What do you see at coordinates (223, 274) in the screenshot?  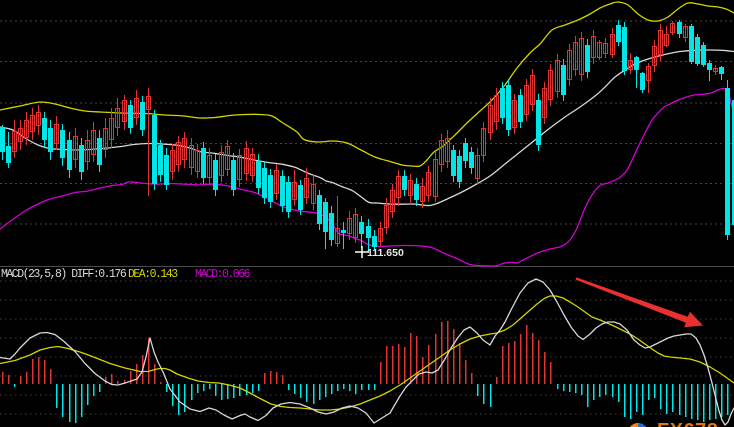 I see `svg-text: MACD:0.066` at bounding box center [223, 274].